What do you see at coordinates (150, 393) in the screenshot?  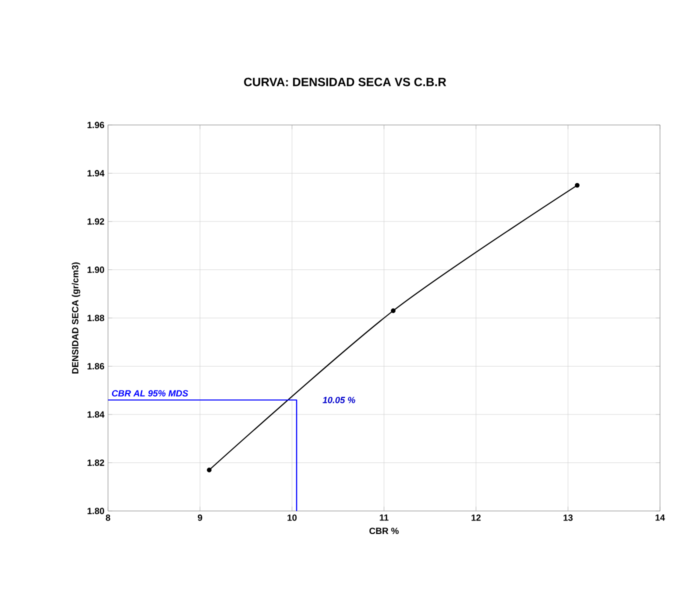 I see `annotation: CBR AL 95% MDS` at bounding box center [150, 393].